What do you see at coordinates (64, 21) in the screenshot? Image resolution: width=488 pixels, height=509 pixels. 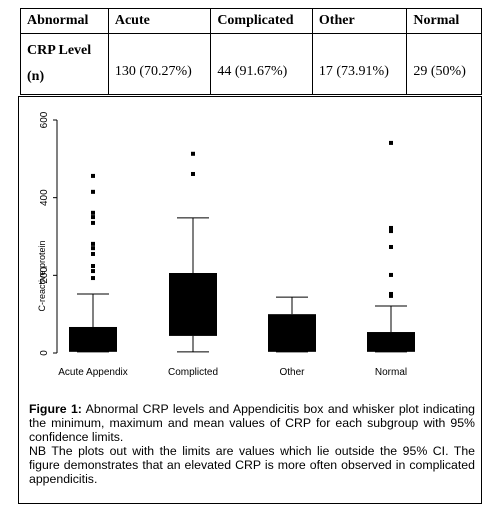 I see `header-cell: Abnormal` at bounding box center [64, 21].